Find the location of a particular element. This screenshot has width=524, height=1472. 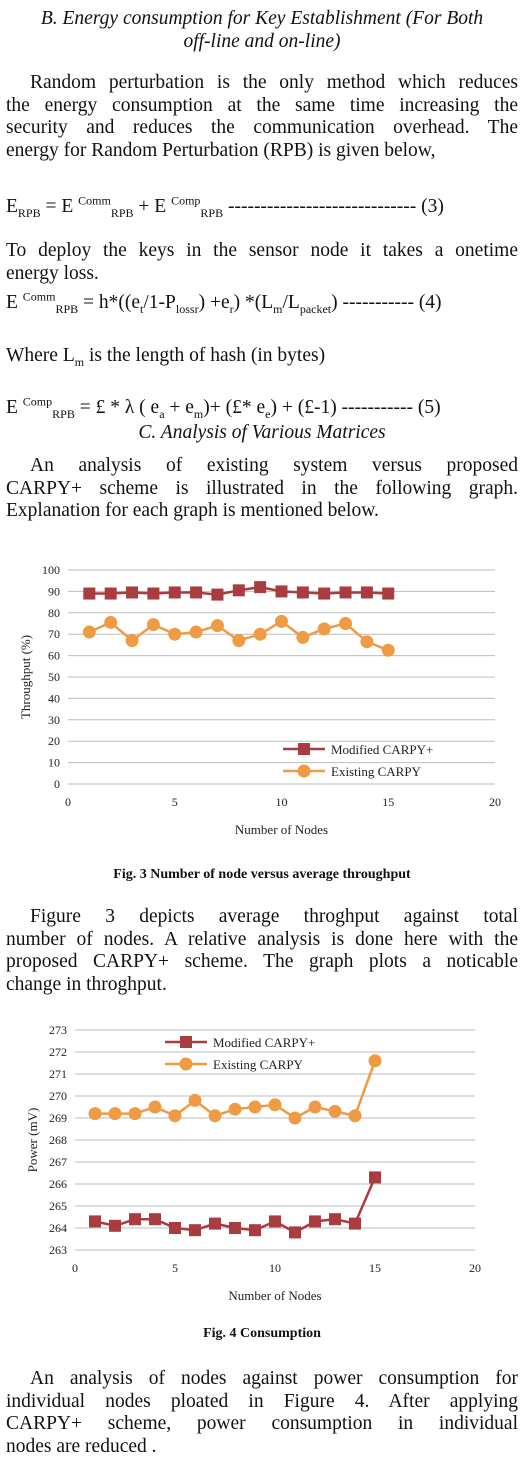

y-tick-label: 50 is located at coordinates (54, 677).